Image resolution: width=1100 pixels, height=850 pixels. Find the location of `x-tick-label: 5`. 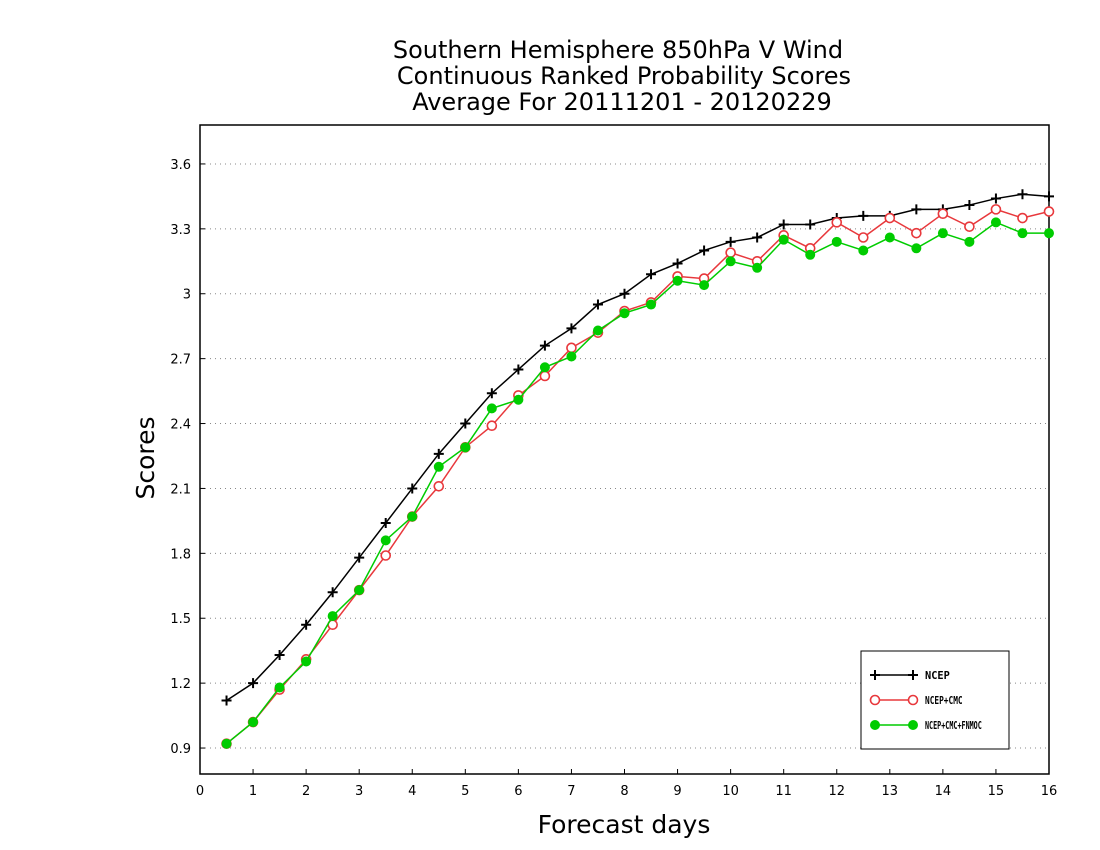

x-tick-label: 5 is located at coordinates (465, 791).